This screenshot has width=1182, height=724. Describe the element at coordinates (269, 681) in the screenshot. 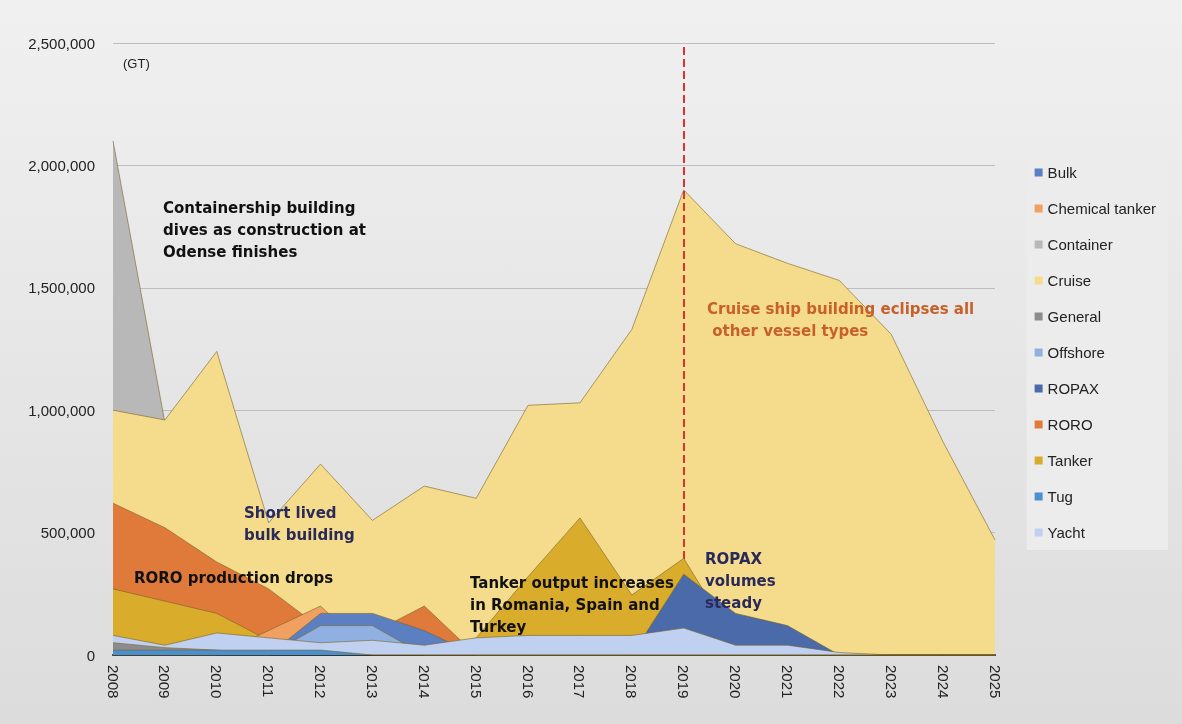

I see `x-tick-label: 2011` at that location.